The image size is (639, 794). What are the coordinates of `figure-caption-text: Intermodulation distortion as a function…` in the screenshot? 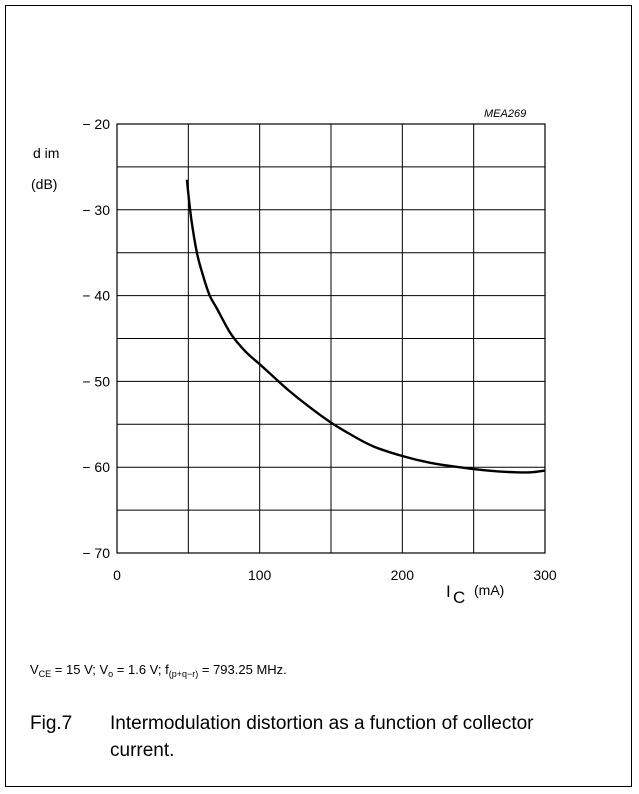 It's located at (322, 737).